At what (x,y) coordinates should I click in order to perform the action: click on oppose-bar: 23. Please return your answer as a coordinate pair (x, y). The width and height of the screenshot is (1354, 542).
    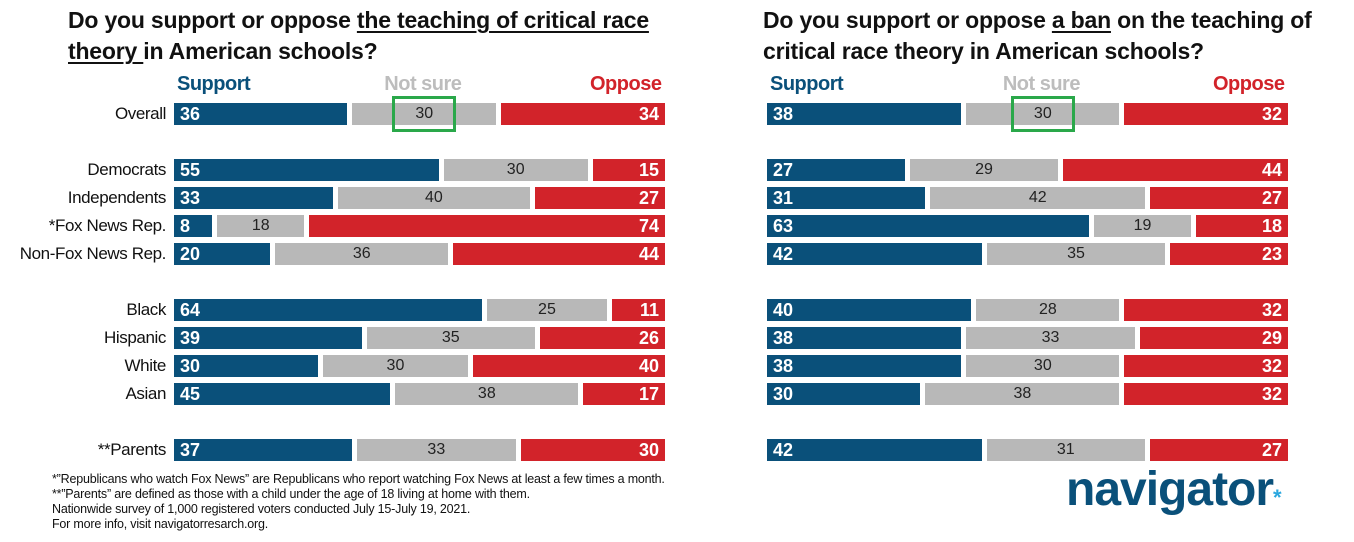
    Looking at the image, I should click on (1229, 254).